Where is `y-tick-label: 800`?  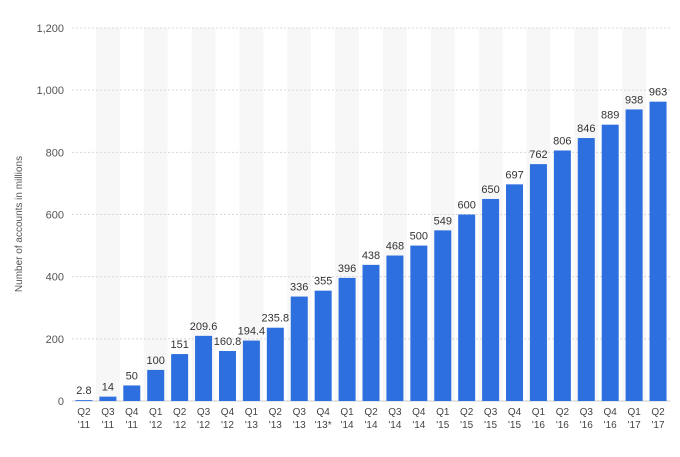 y-tick-label: 800 is located at coordinates (55, 153).